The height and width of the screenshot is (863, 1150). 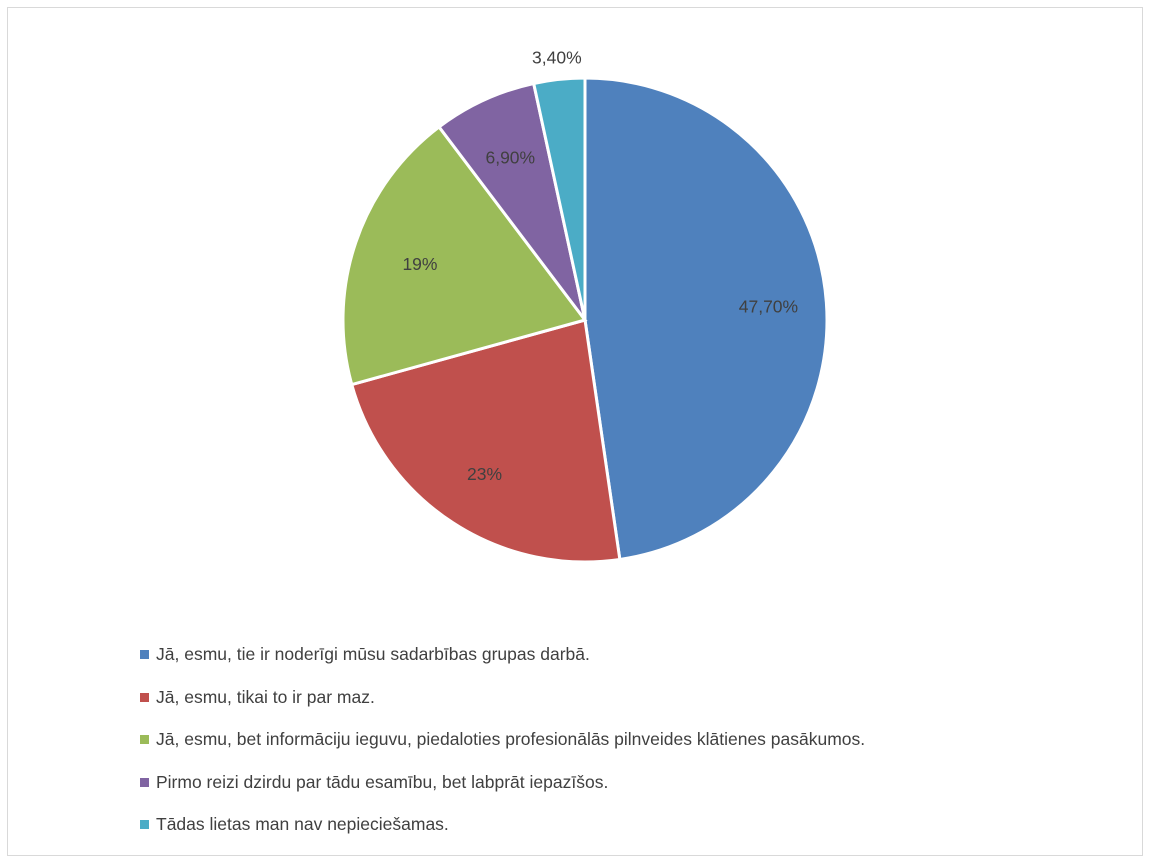 What do you see at coordinates (419, 264) in the screenshot?
I see `data-label: 19%` at bounding box center [419, 264].